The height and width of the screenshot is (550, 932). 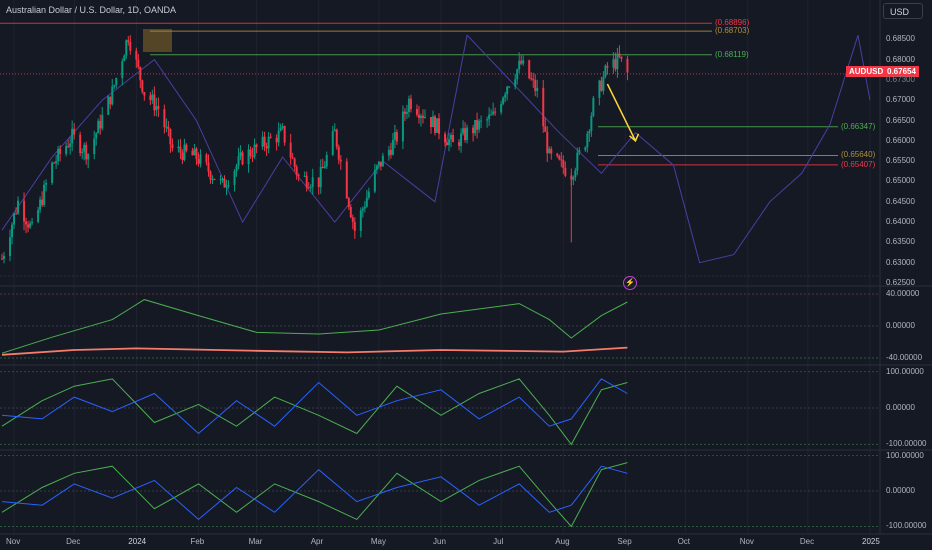 What do you see at coordinates (624, 541) in the screenshot?
I see `time-tick-label: Sep` at bounding box center [624, 541].